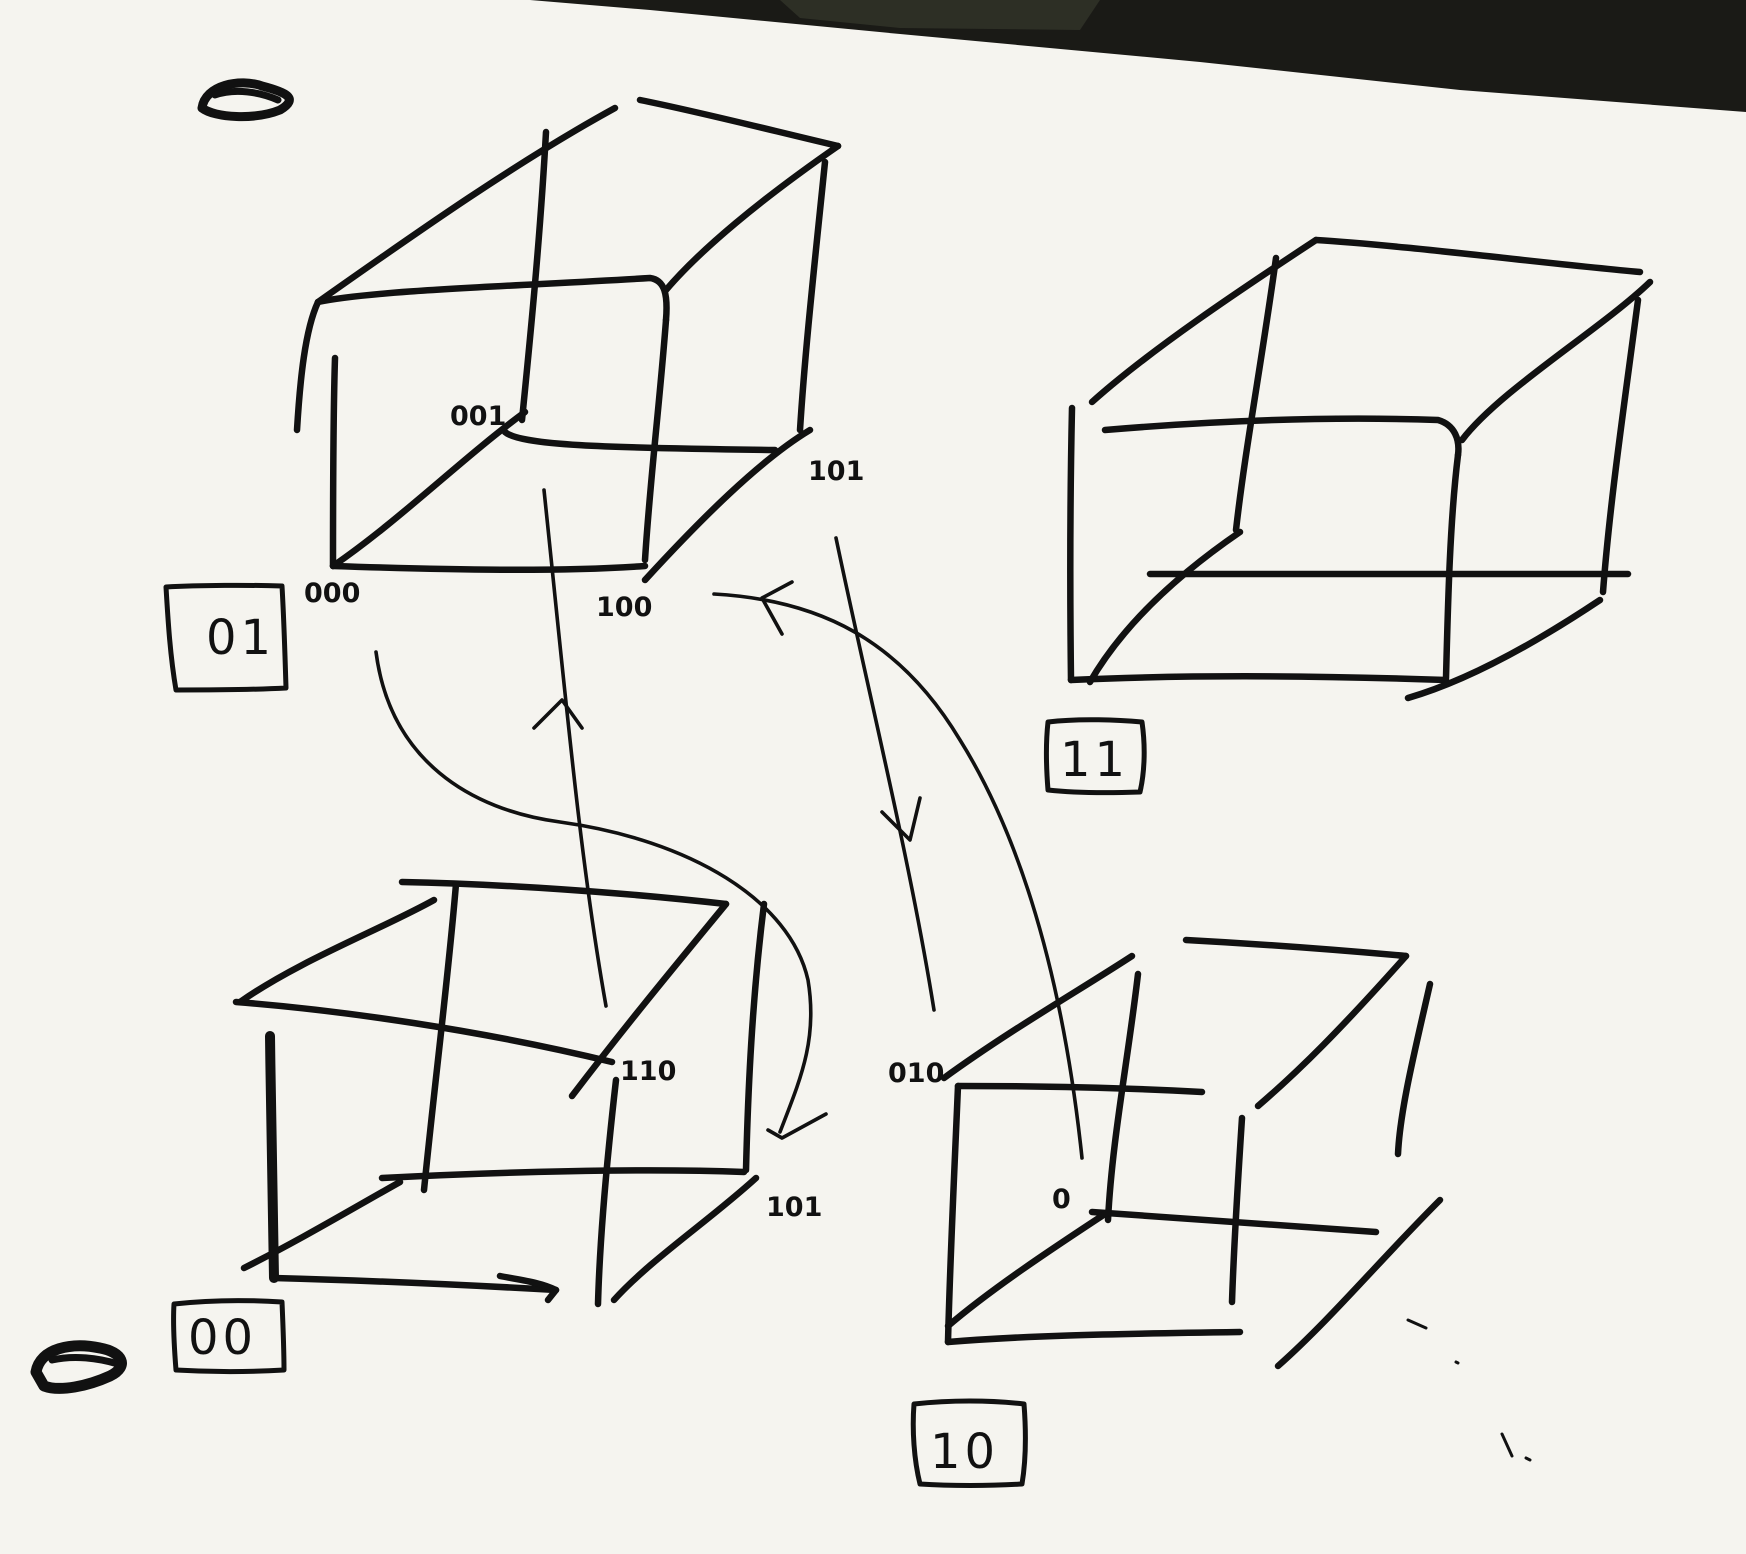 This screenshot has width=1746, height=1554. What do you see at coordinates (1166, 1212) in the screenshot?
I see `cube-10: 010 0 10` at bounding box center [1166, 1212].